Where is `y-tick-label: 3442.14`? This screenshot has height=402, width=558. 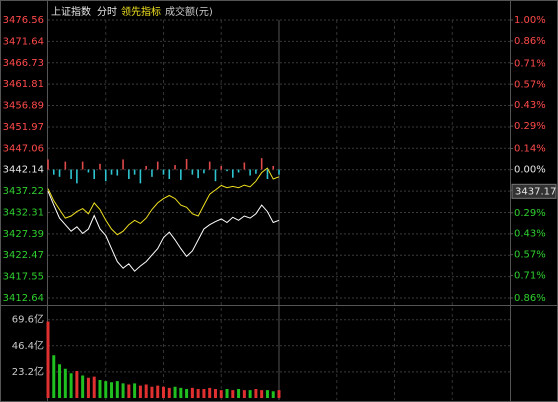
y-tick-label: 3442.14 is located at coordinates (23, 170).